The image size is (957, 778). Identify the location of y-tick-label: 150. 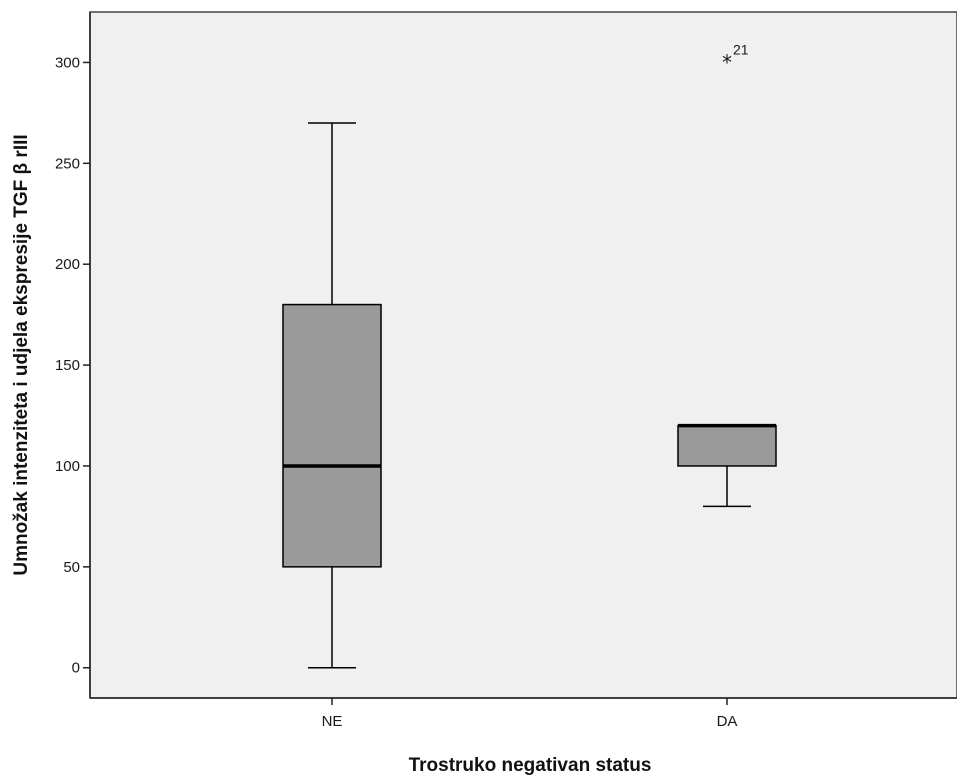
(67, 365).